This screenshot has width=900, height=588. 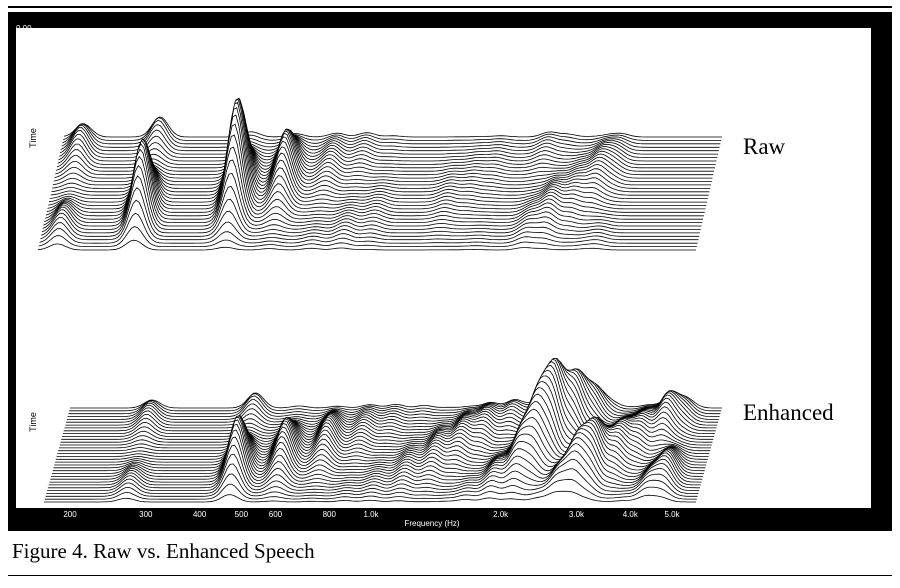 I want to click on x-tick-label: 2.0k, so click(x=501, y=514).